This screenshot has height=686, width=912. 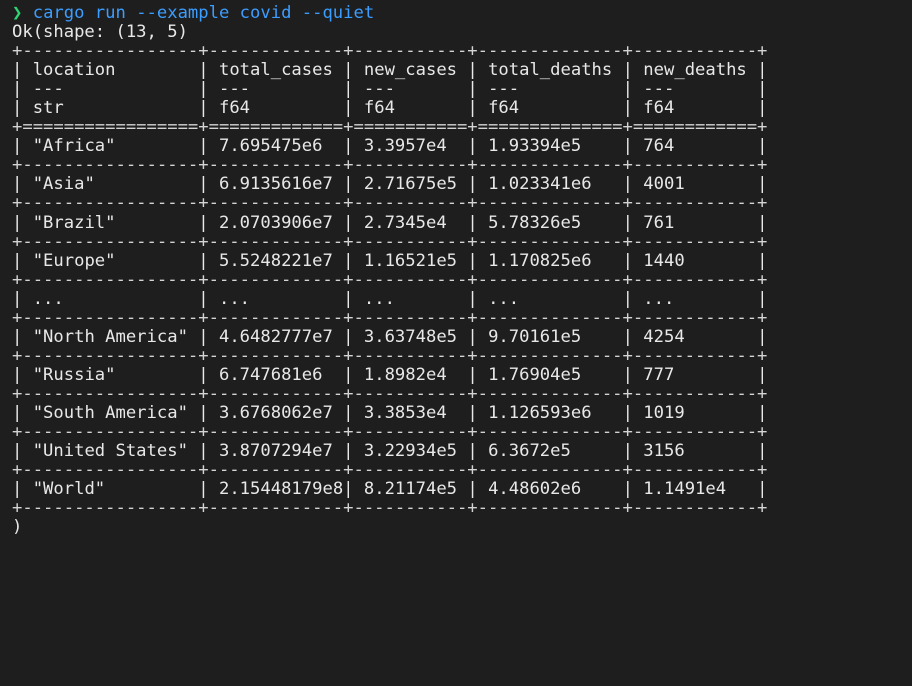 I want to click on table-cell: "World", so click(x=110, y=489).